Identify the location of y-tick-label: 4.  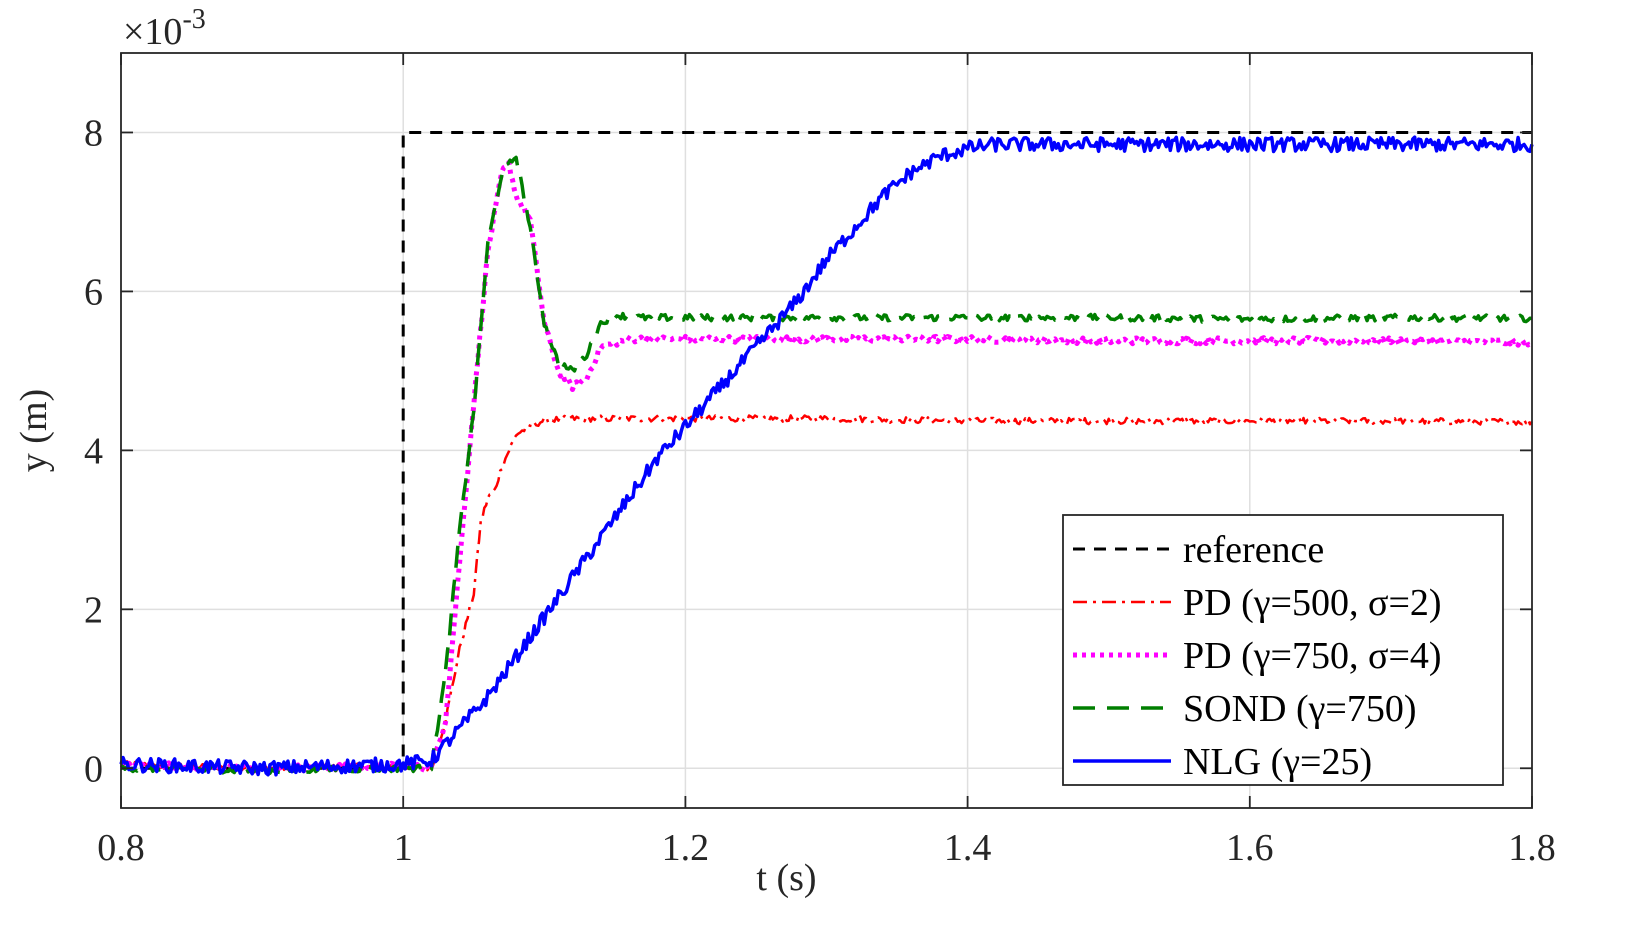
(93, 451).